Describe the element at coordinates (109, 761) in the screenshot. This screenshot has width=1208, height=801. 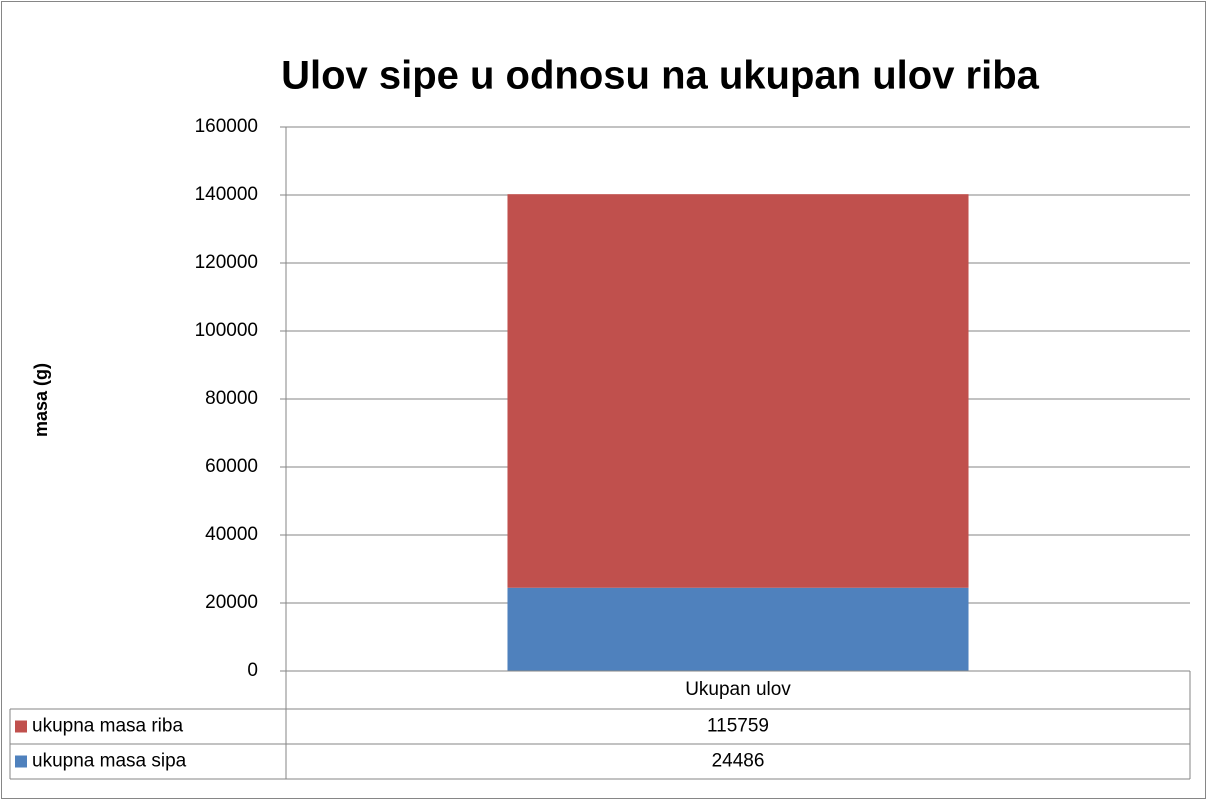
I see `legend-label: ukupna masa sipa` at that location.